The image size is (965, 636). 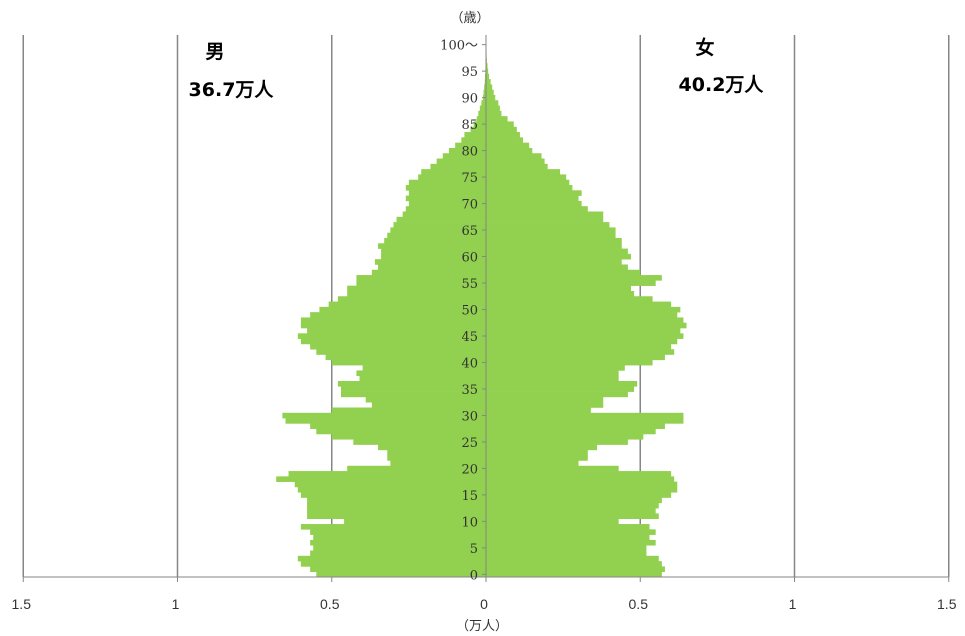 What do you see at coordinates (469, 284) in the screenshot?
I see `y-tick-label: 55` at bounding box center [469, 284].